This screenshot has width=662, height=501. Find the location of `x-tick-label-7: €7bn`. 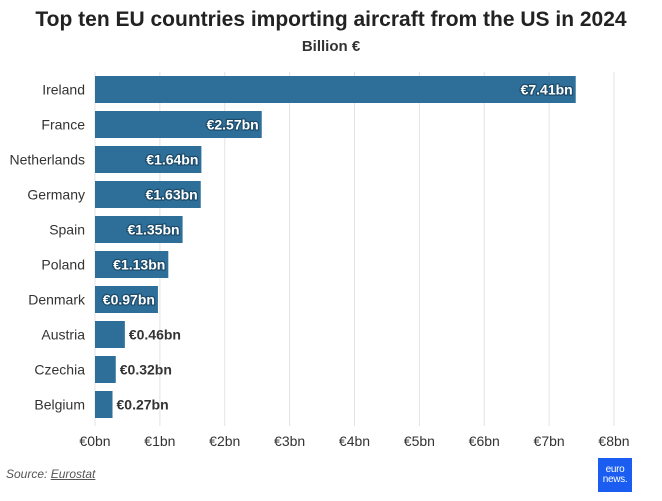

x-tick-label-7: €7bn is located at coordinates (549, 441).